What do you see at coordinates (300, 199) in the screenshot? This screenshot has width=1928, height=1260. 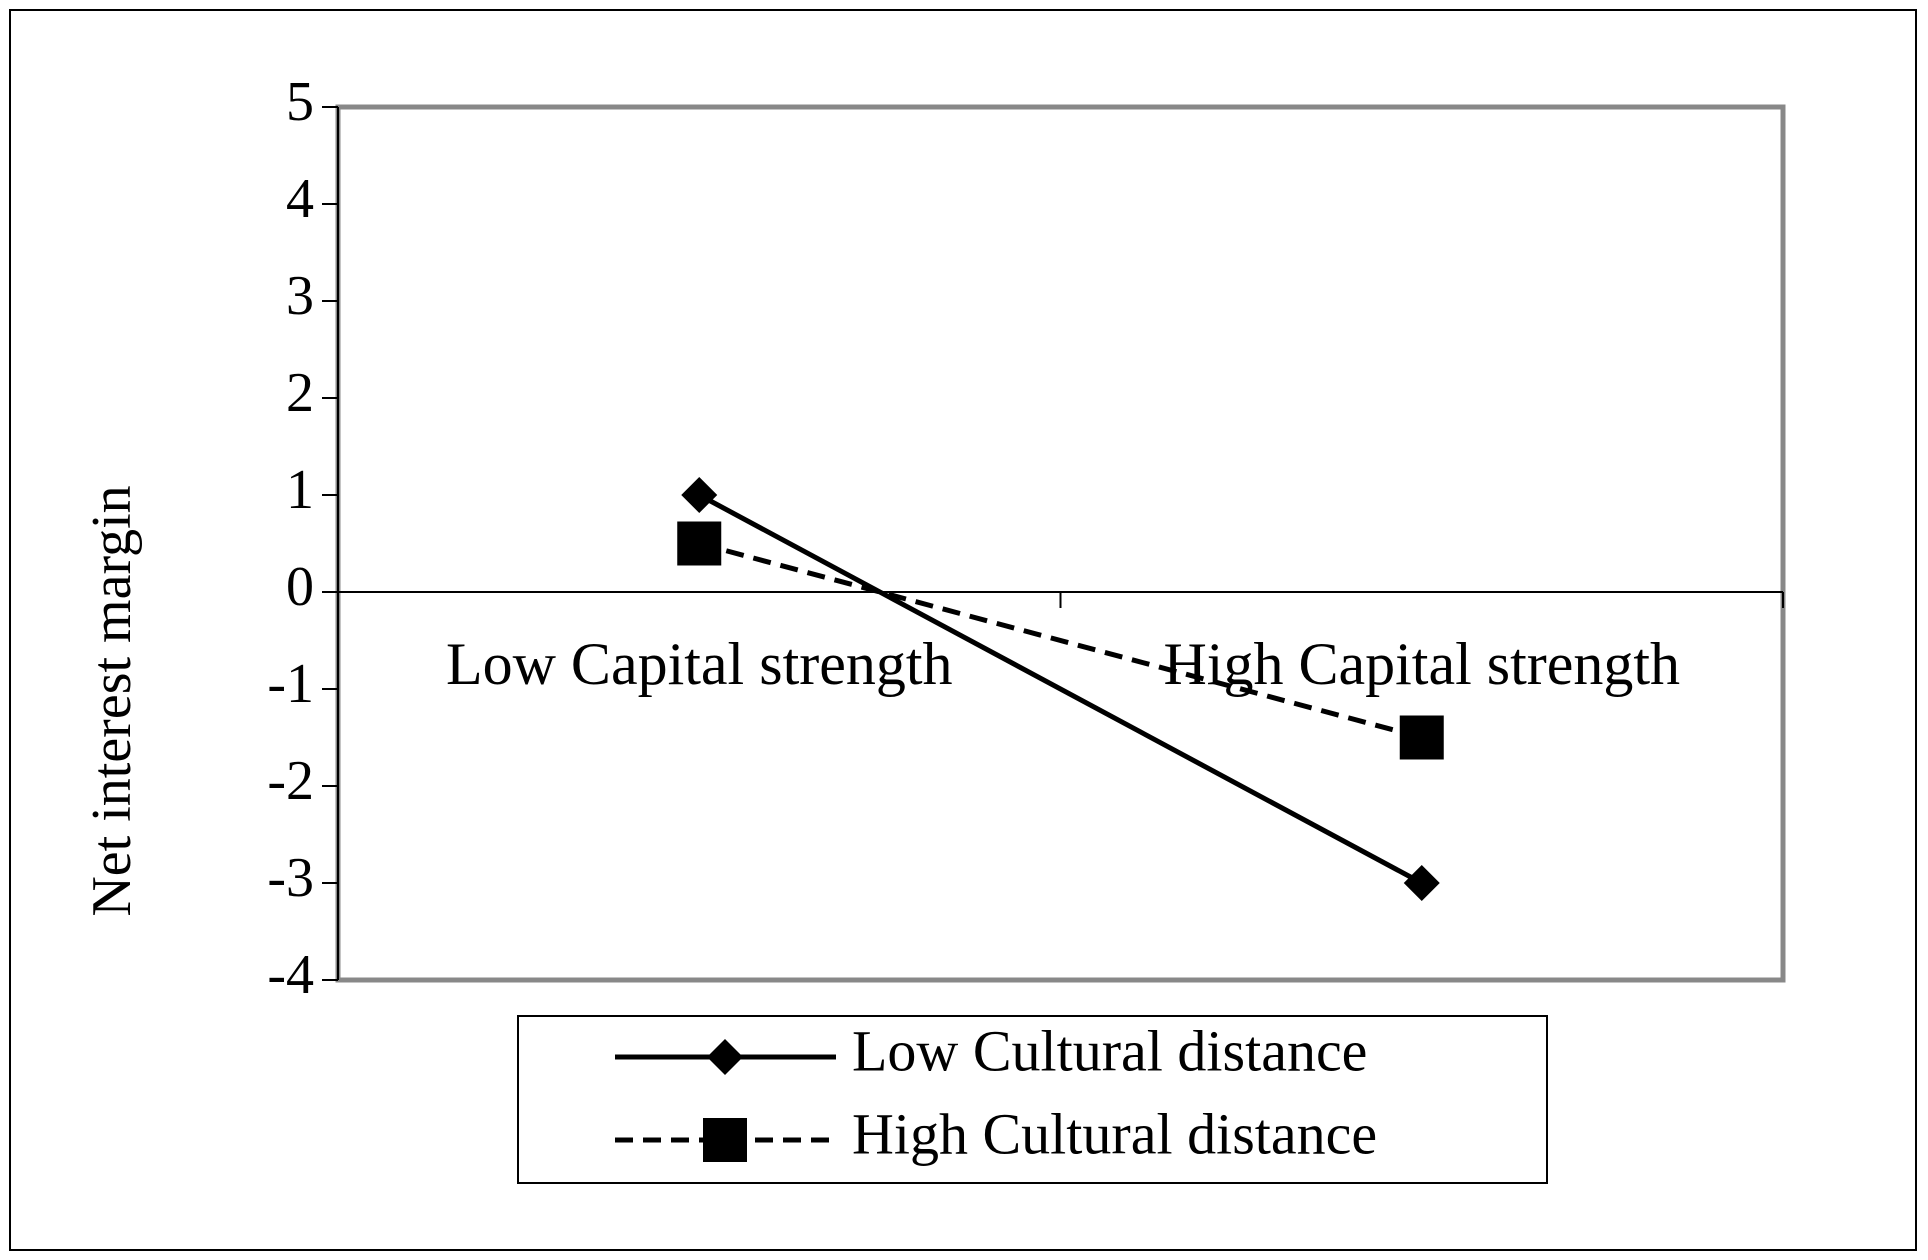 I see `y-tick-label: 4` at bounding box center [300, 199].